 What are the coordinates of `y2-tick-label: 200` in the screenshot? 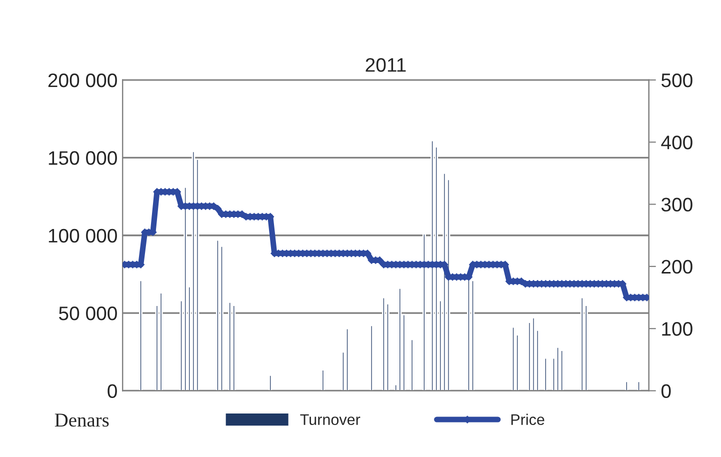 It's located at (677, 267).